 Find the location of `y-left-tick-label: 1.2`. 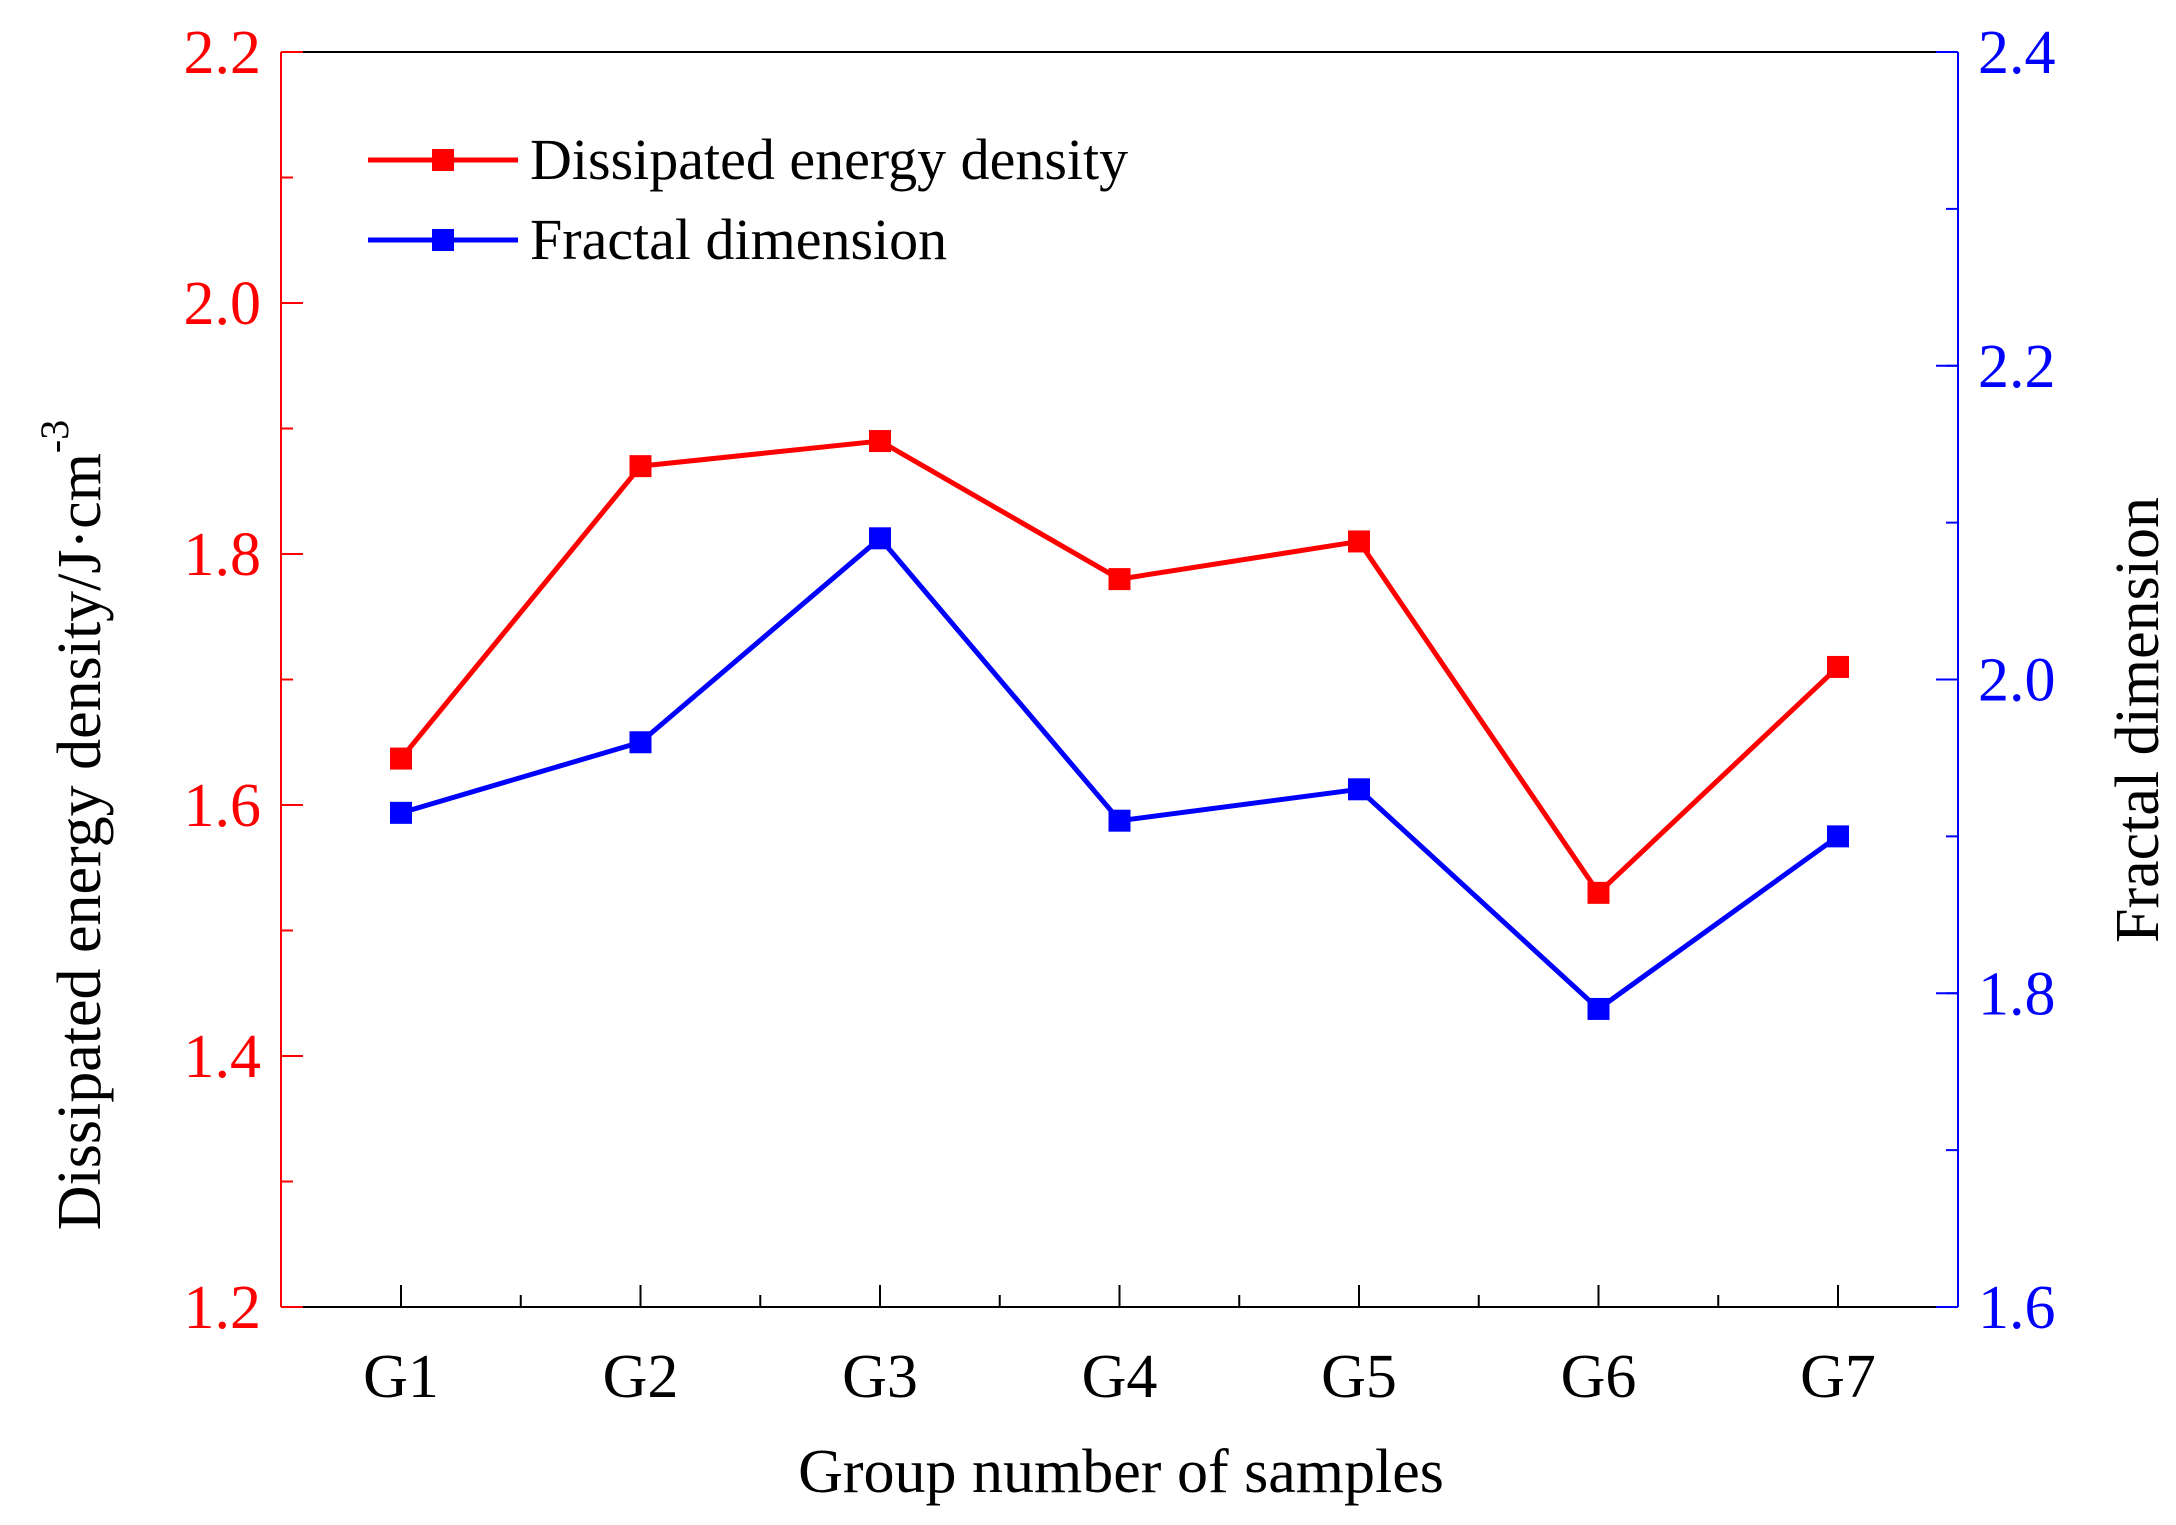

y-left-tick-label: 1.2 is located at coordinates (223, 1308).